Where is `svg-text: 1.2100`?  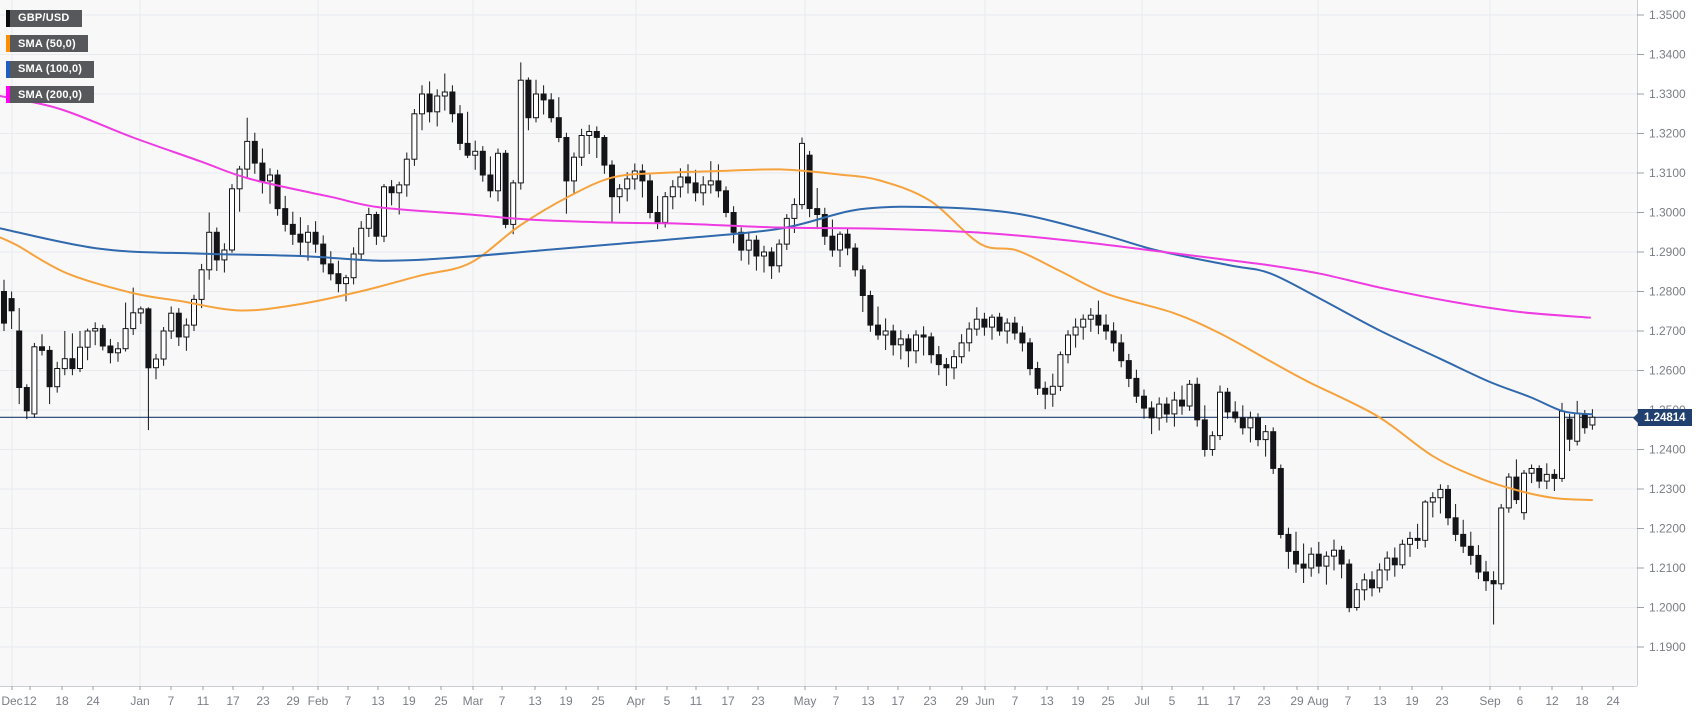
svg-text: 1.2100 is located at coordinates (1667, 568).